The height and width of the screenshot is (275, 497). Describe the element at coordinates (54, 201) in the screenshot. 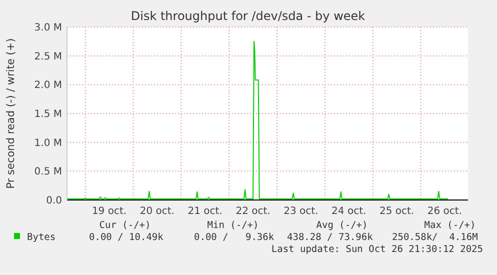

I see `y-tick-label: 0.0` at that location.